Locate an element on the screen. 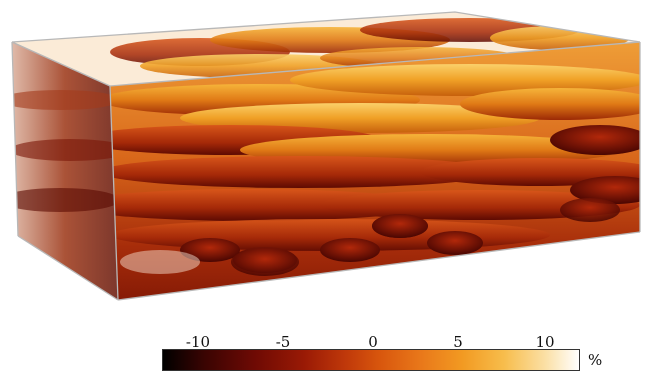 The image size is (645, 374). colorbar-unit: % is located at coordinates (595, 360).